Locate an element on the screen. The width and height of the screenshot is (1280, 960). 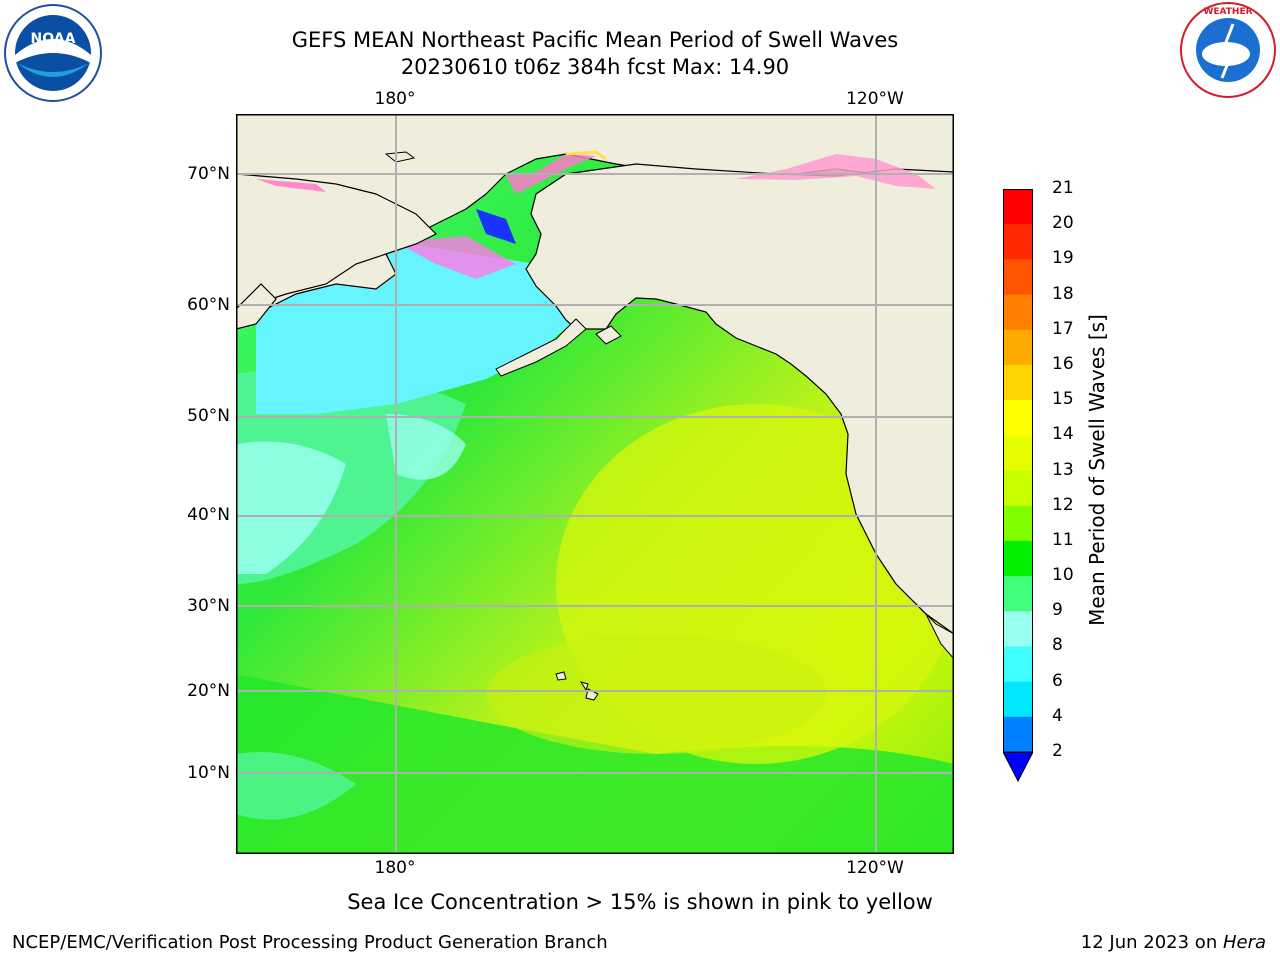
lat-tick-30n: 30°N is located at coordinates (208, 606).